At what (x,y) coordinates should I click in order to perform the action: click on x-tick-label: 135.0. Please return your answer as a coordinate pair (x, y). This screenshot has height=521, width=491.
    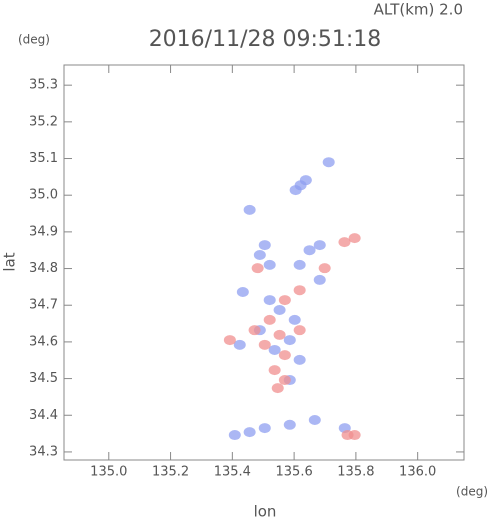
    Looking at the image, I should click on (108, 472).